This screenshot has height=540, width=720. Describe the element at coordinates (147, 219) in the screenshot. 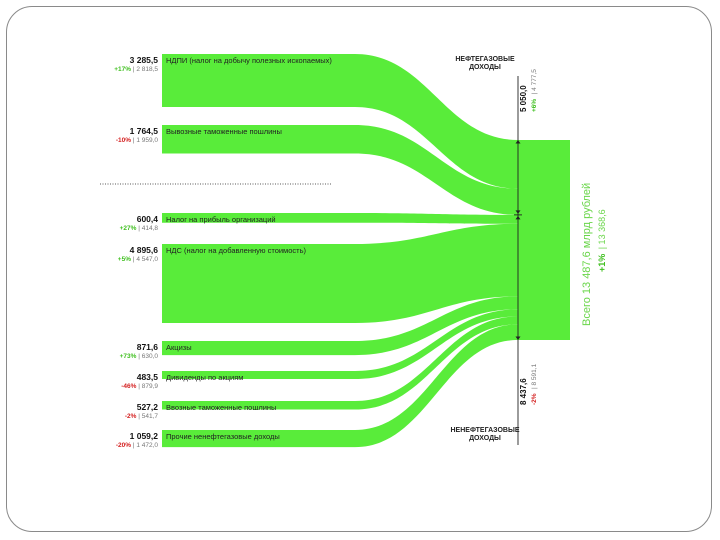

I see `source-value-3: 600,4` at that location.